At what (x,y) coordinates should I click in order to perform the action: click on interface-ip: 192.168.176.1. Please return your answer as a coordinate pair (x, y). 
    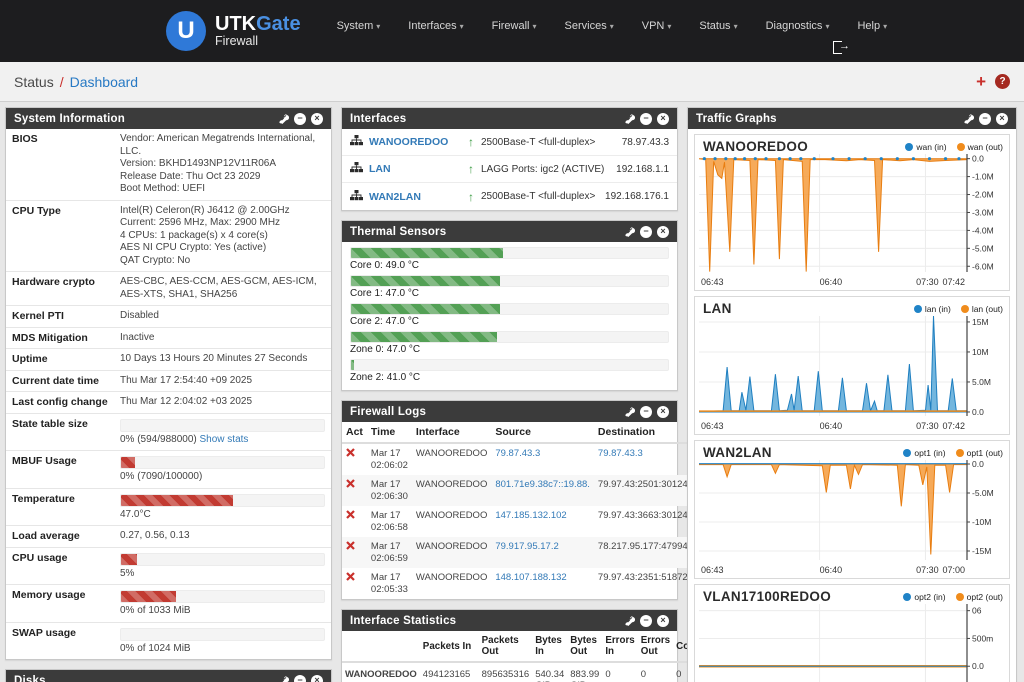
    Looking at the image, I should click on (637, 196).